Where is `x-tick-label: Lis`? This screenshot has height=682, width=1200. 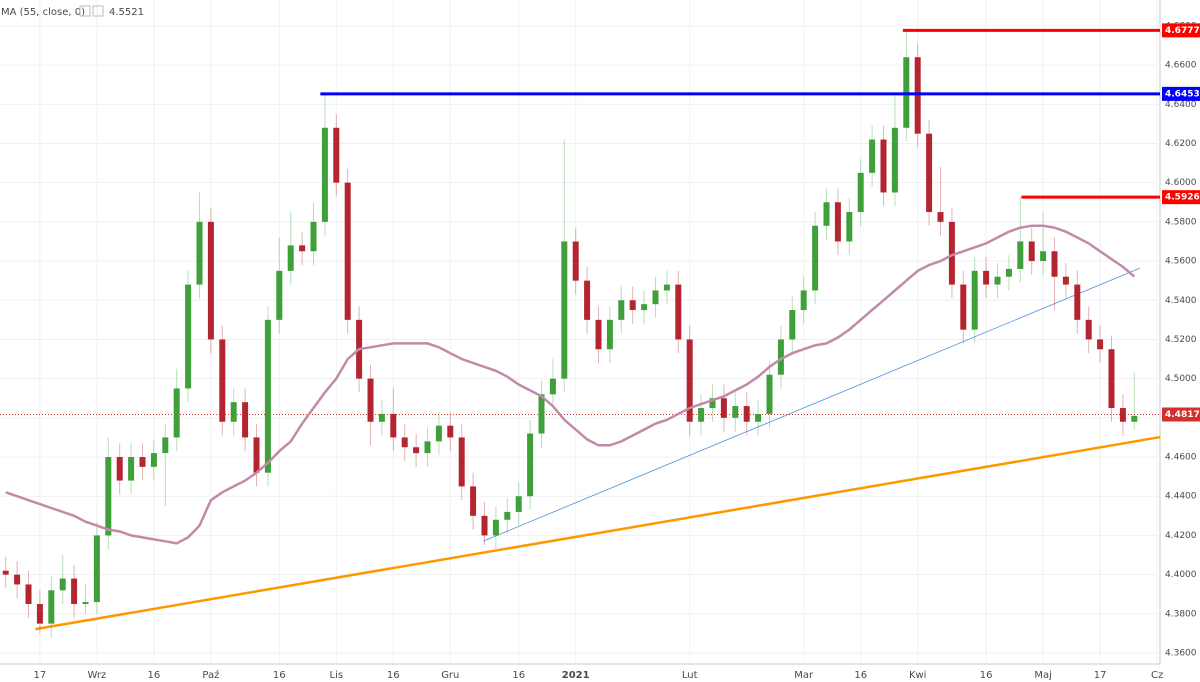 x-tick-label: Lis is located at coordinates (337, 675).